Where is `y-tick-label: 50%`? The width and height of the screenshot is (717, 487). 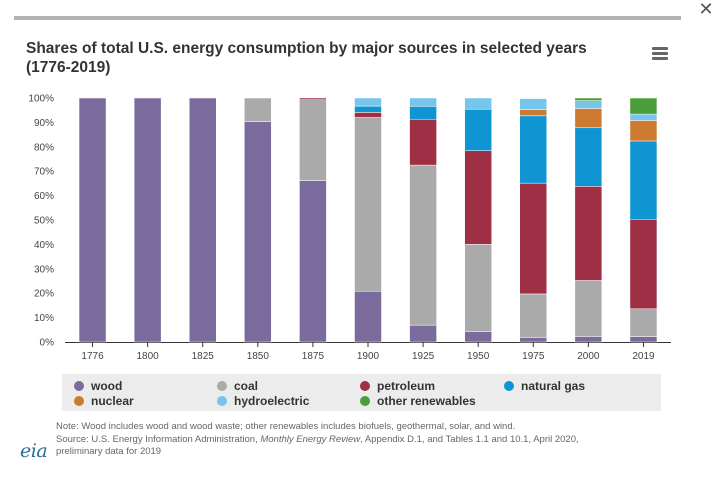
y-tick-label: 50% is located at coordinates (44, 221).